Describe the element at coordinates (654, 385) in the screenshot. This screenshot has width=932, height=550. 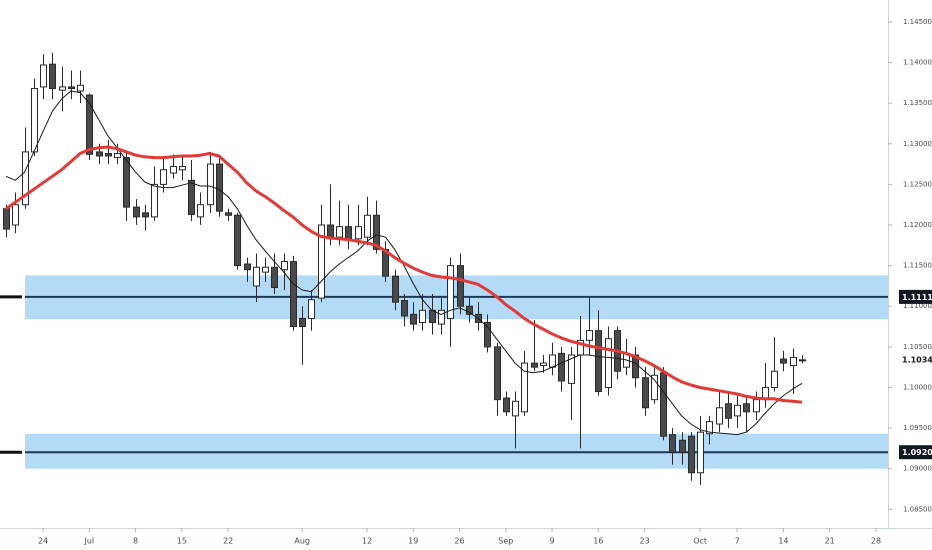
I see `candle: Sep 24` at that location.